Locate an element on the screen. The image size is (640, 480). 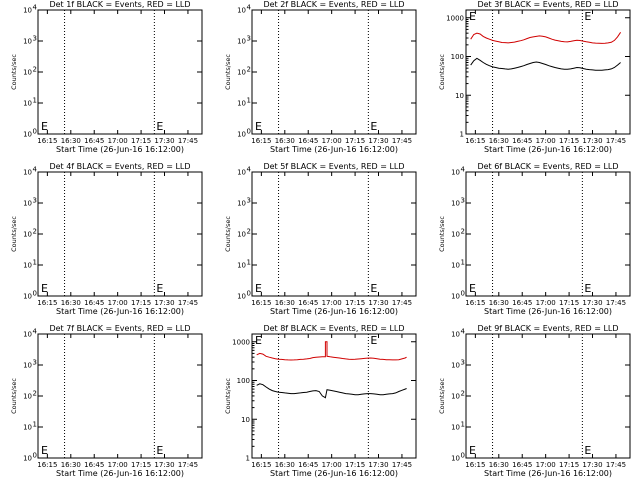
panel-title: Det 5f BLACK = Events, RED = LLD is located at coordinates (333, 166).